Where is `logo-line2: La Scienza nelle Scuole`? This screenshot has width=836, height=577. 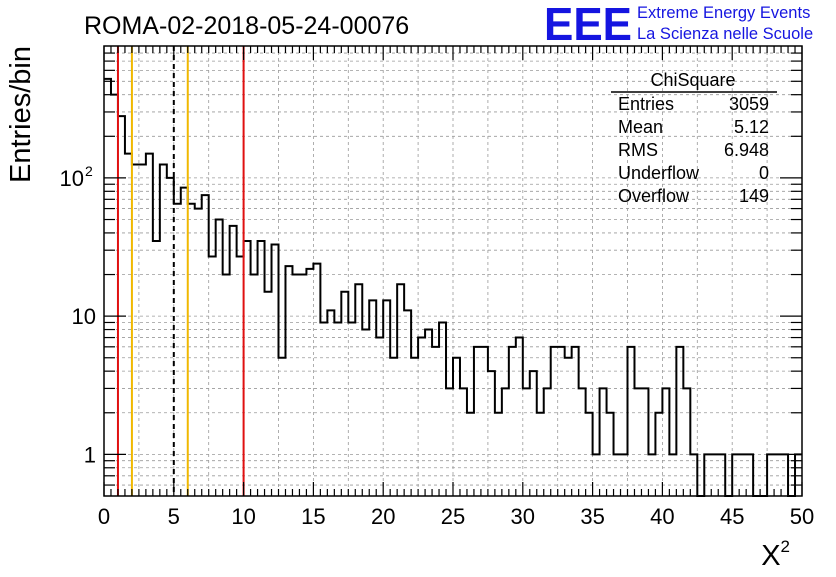 logo-line2: La Scienza nelle Scuole is located at coordinates (725, 34).